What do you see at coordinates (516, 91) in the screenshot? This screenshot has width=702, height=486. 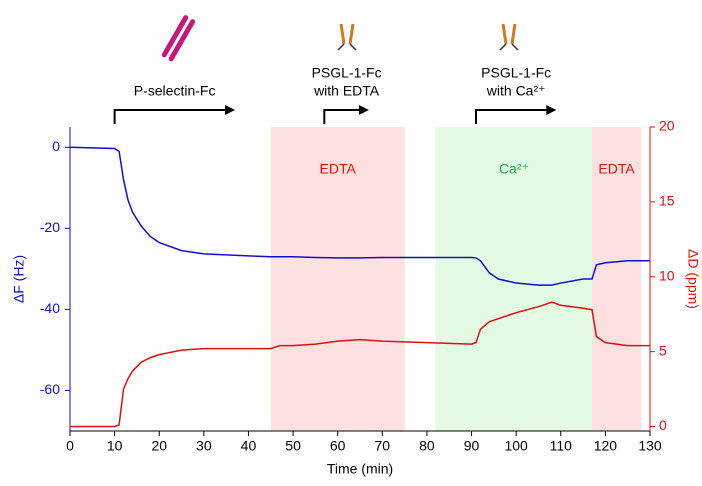 I see `annotation-label: with Ca²⁺` at bounding box center [516, 91].